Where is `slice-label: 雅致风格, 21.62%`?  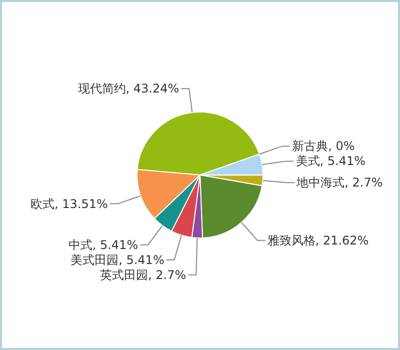 slice-label: 雅致风格, 21.62% is located at coordinates (318, 240).